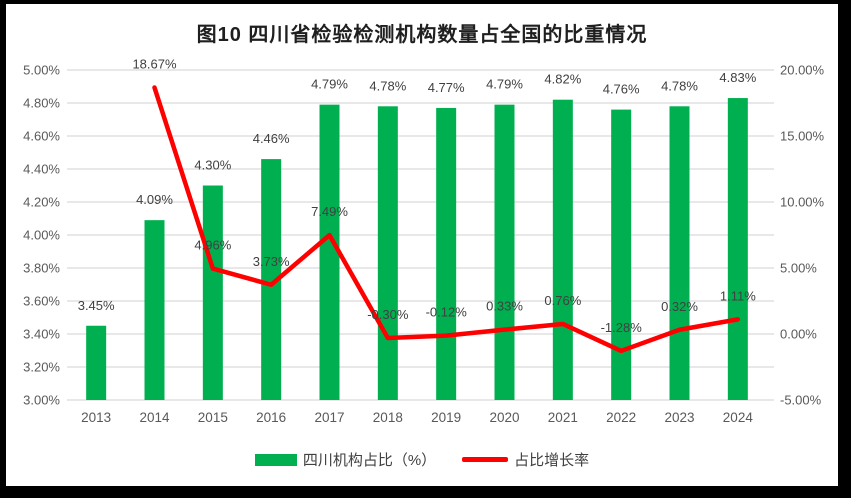 Image resolution: width=851 pixels, height=498 pixels. What do you see at coordinates (212, 292) in the screenshot?
I see `bar-2015` at bounding box center [212, 292].